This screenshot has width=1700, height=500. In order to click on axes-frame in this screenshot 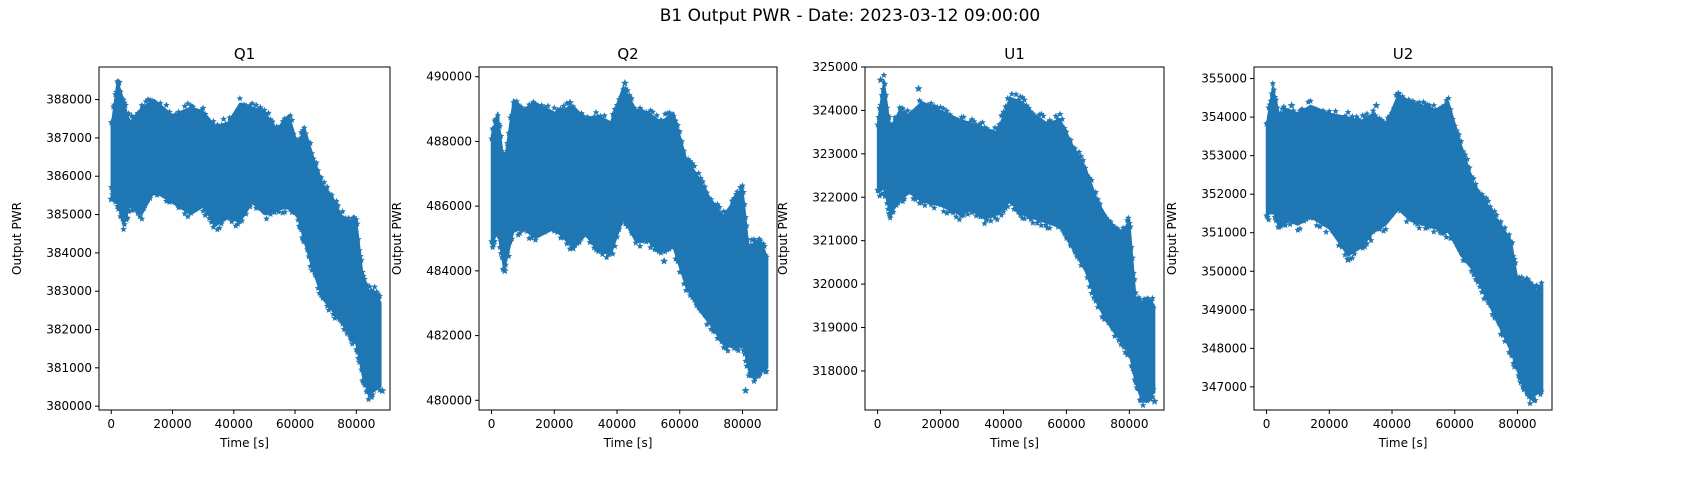, I will do `click(244, 238)`.